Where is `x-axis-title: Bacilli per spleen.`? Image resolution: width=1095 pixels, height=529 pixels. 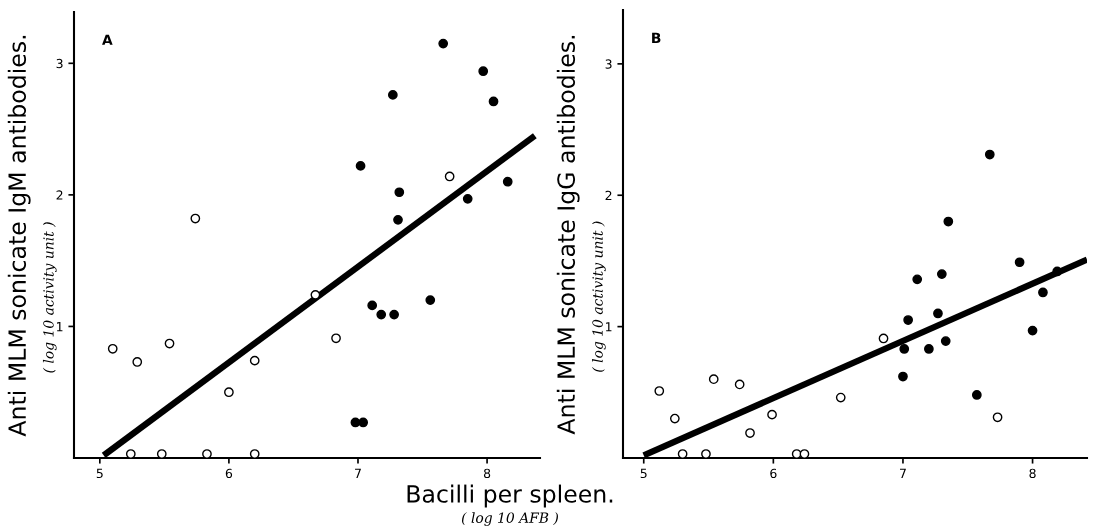
x-axis-title: Bacilli per spleen. is located at coordinates (510, 496).